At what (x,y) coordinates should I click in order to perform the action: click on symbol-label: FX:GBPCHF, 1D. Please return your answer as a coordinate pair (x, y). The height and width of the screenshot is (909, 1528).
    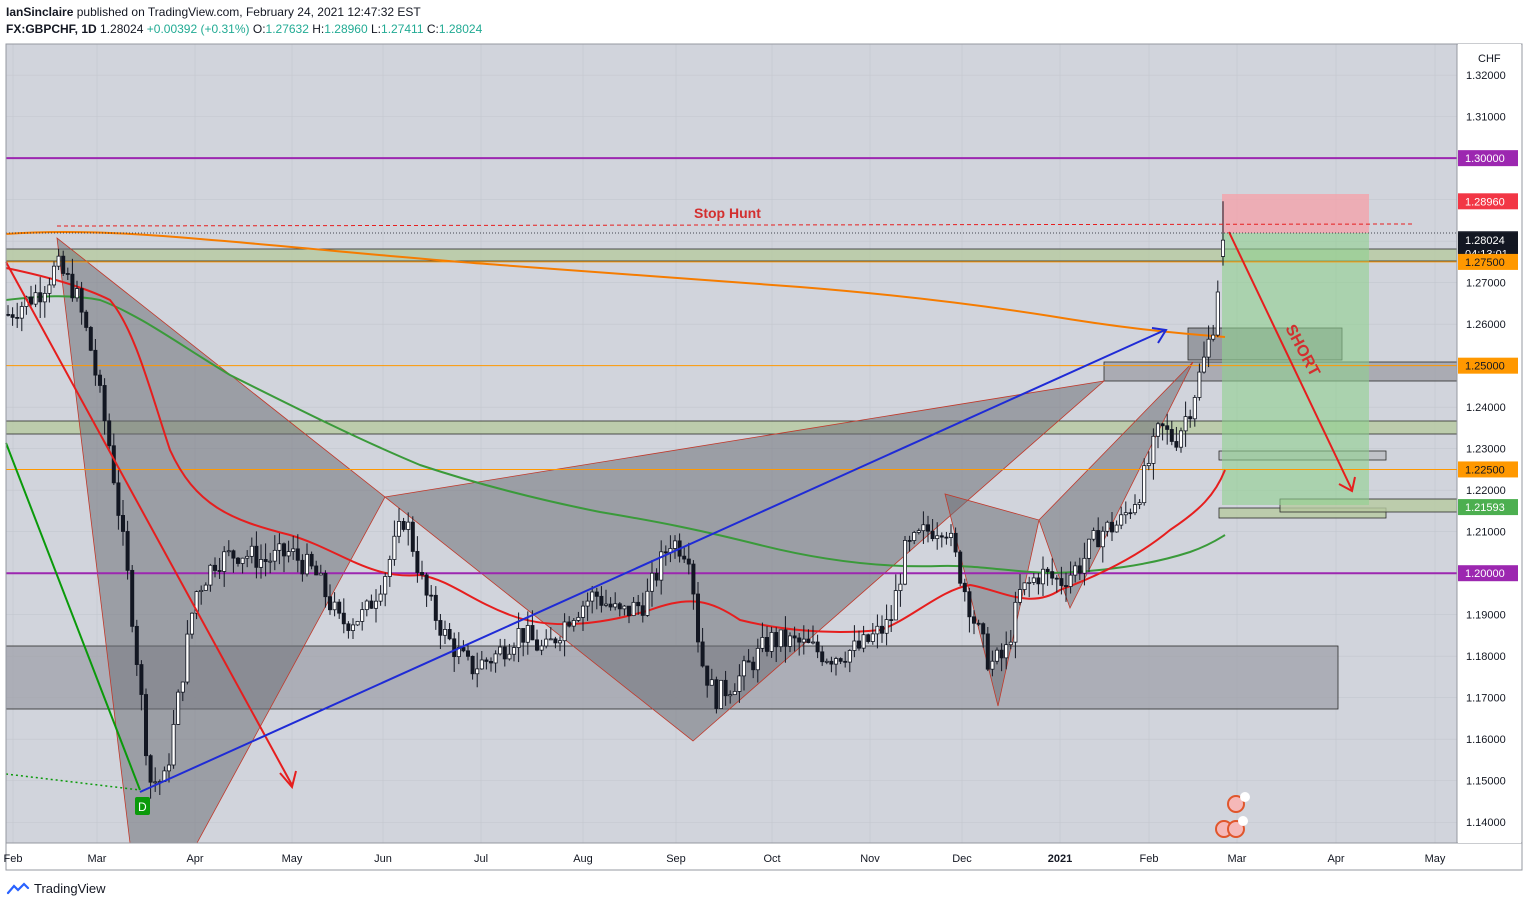
    Looking at the image, I should click on (51, 29).